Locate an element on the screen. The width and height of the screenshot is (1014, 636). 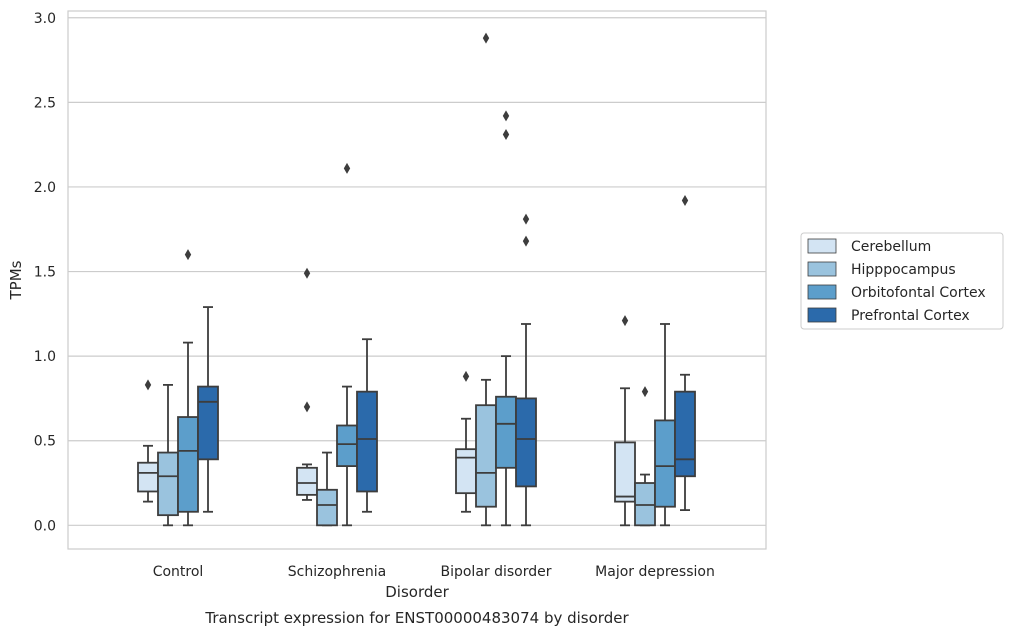
x-tick-label: Bipolar disorder is located at coordinates (495, 572).